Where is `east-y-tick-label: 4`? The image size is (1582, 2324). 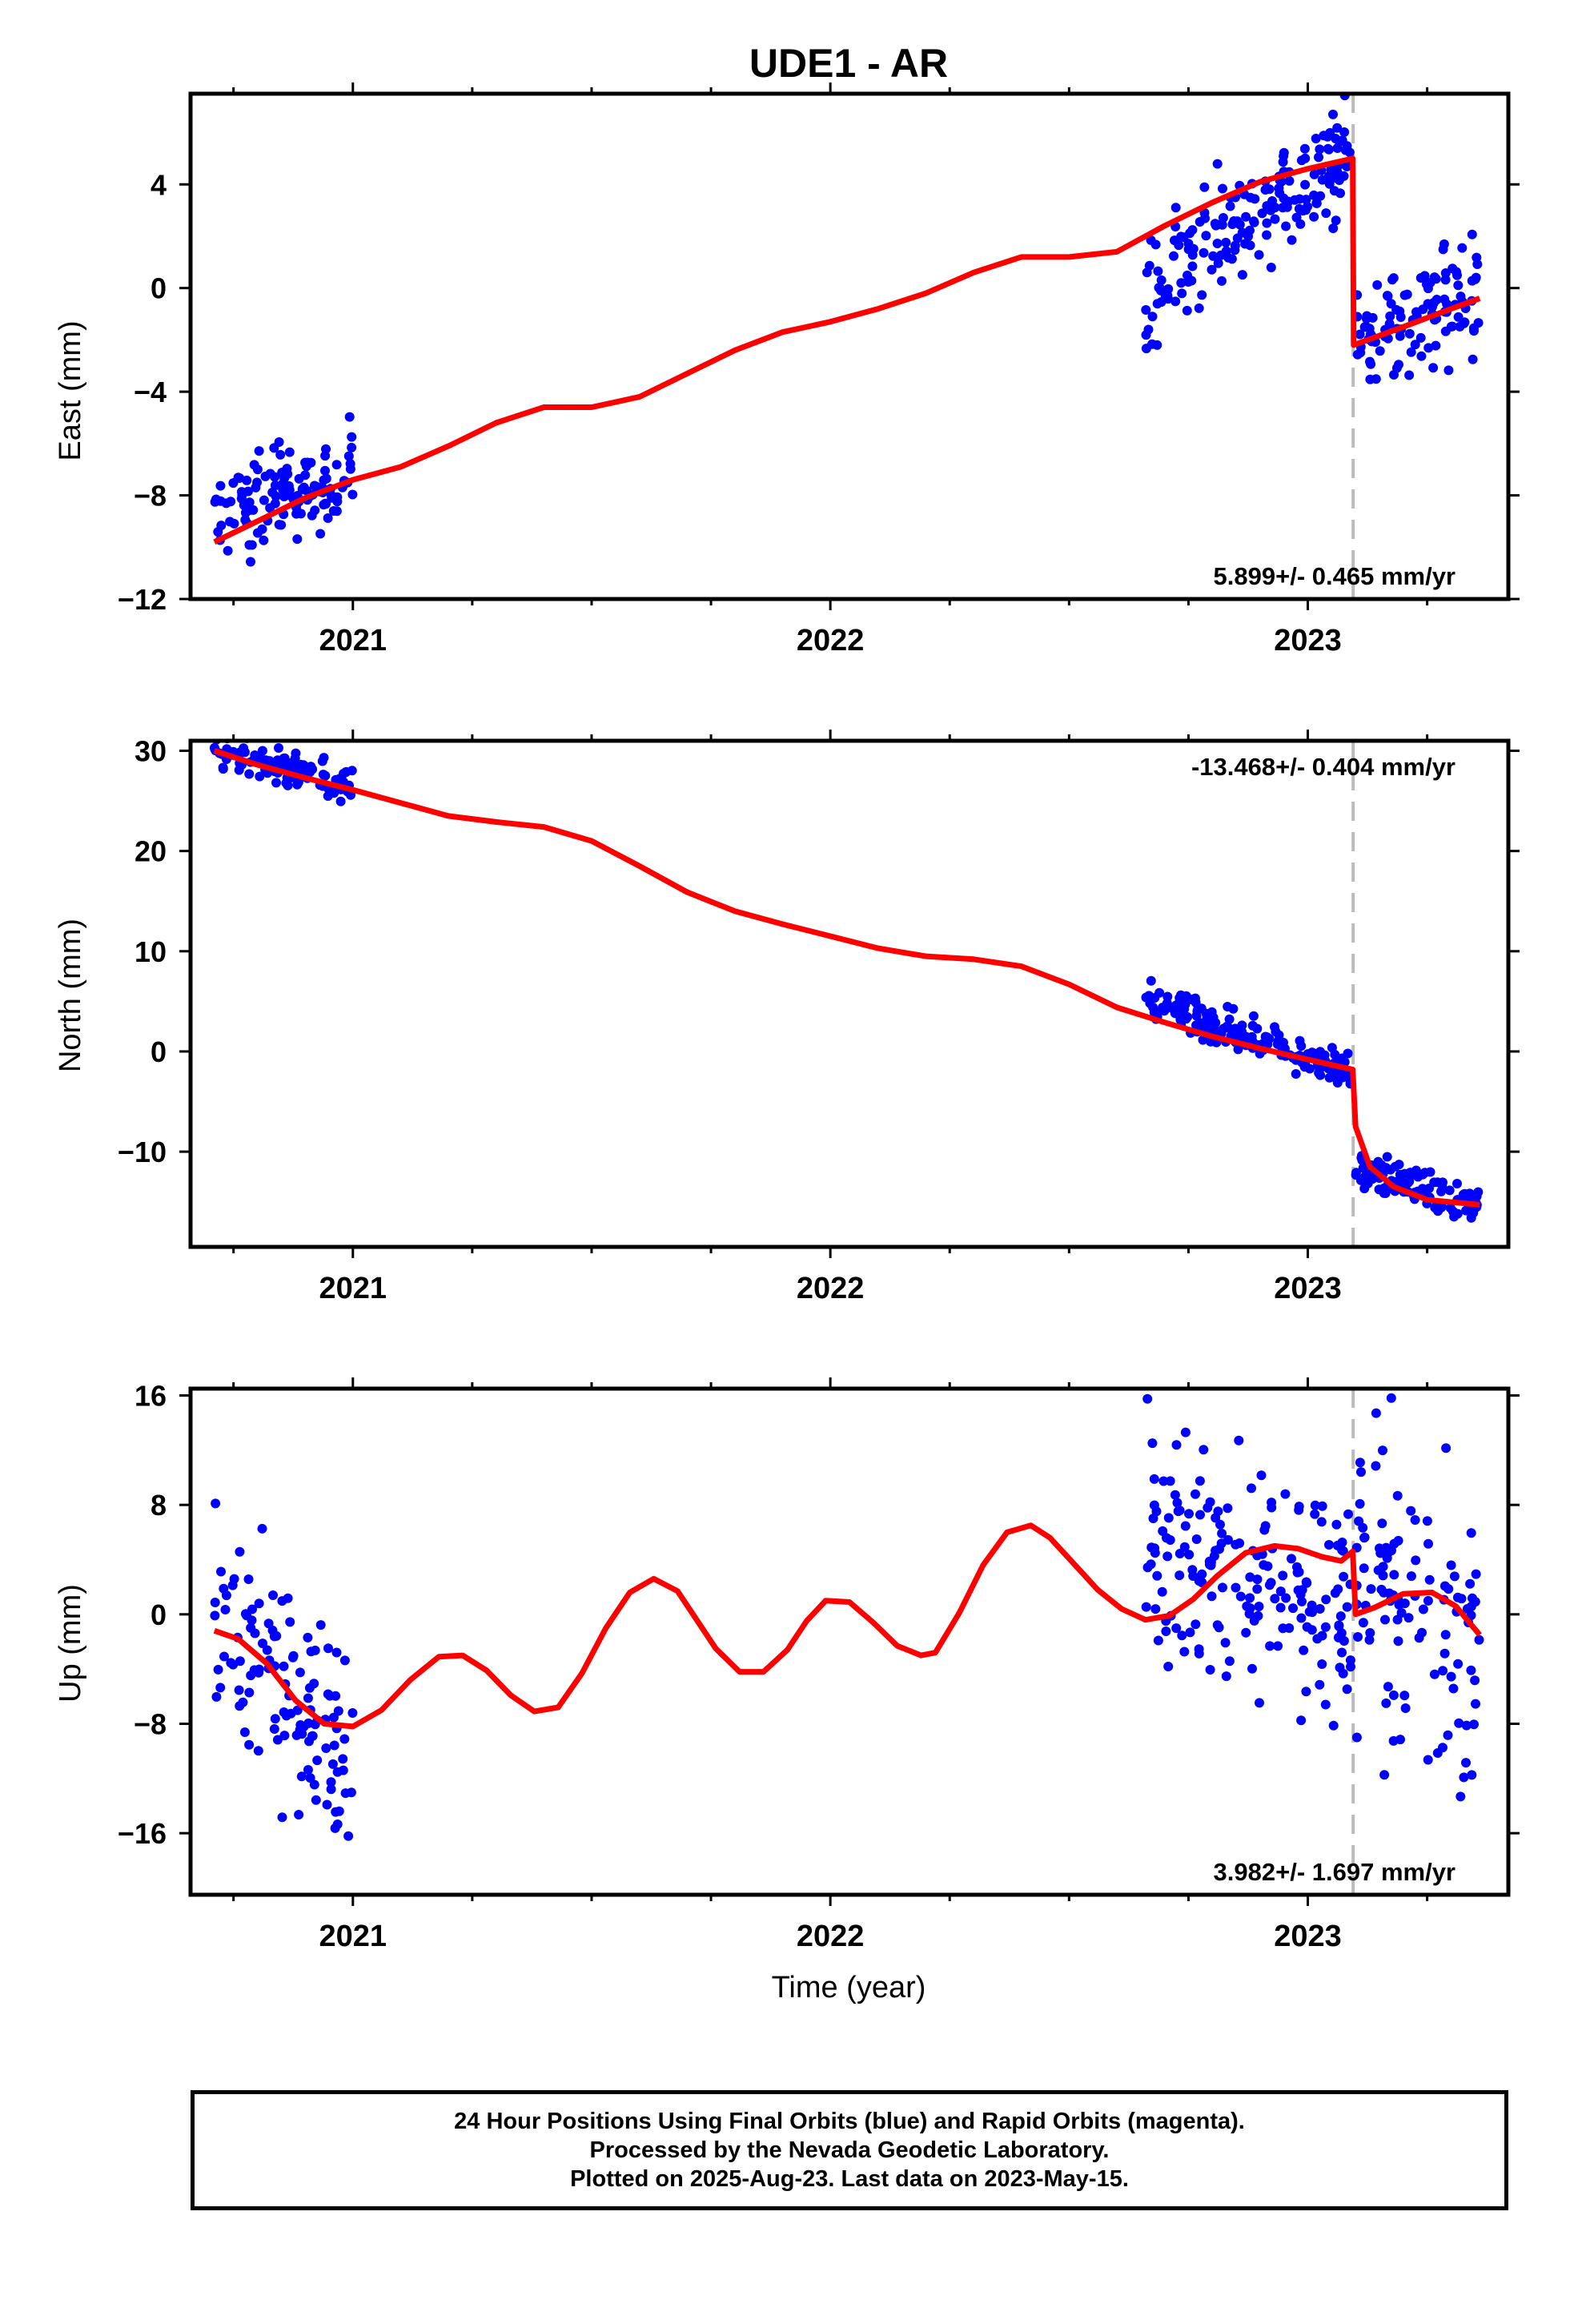 east-y-tick-label: 4 is located at coordinates (159, 185).